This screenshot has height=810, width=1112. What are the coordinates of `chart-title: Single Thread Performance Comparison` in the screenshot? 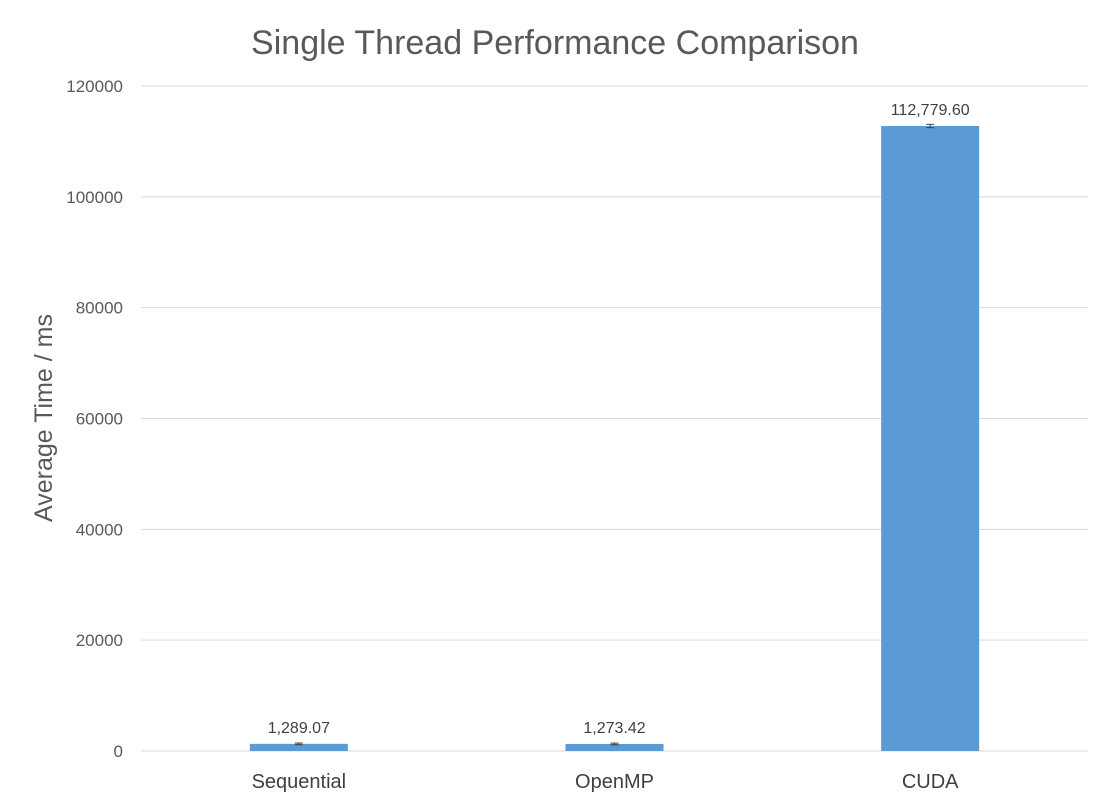 It's located at (555, 43).